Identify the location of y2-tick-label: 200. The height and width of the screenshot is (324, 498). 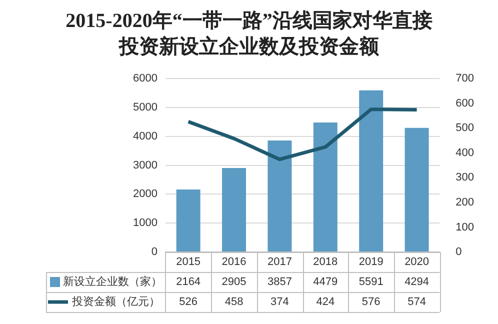
(465, 202).